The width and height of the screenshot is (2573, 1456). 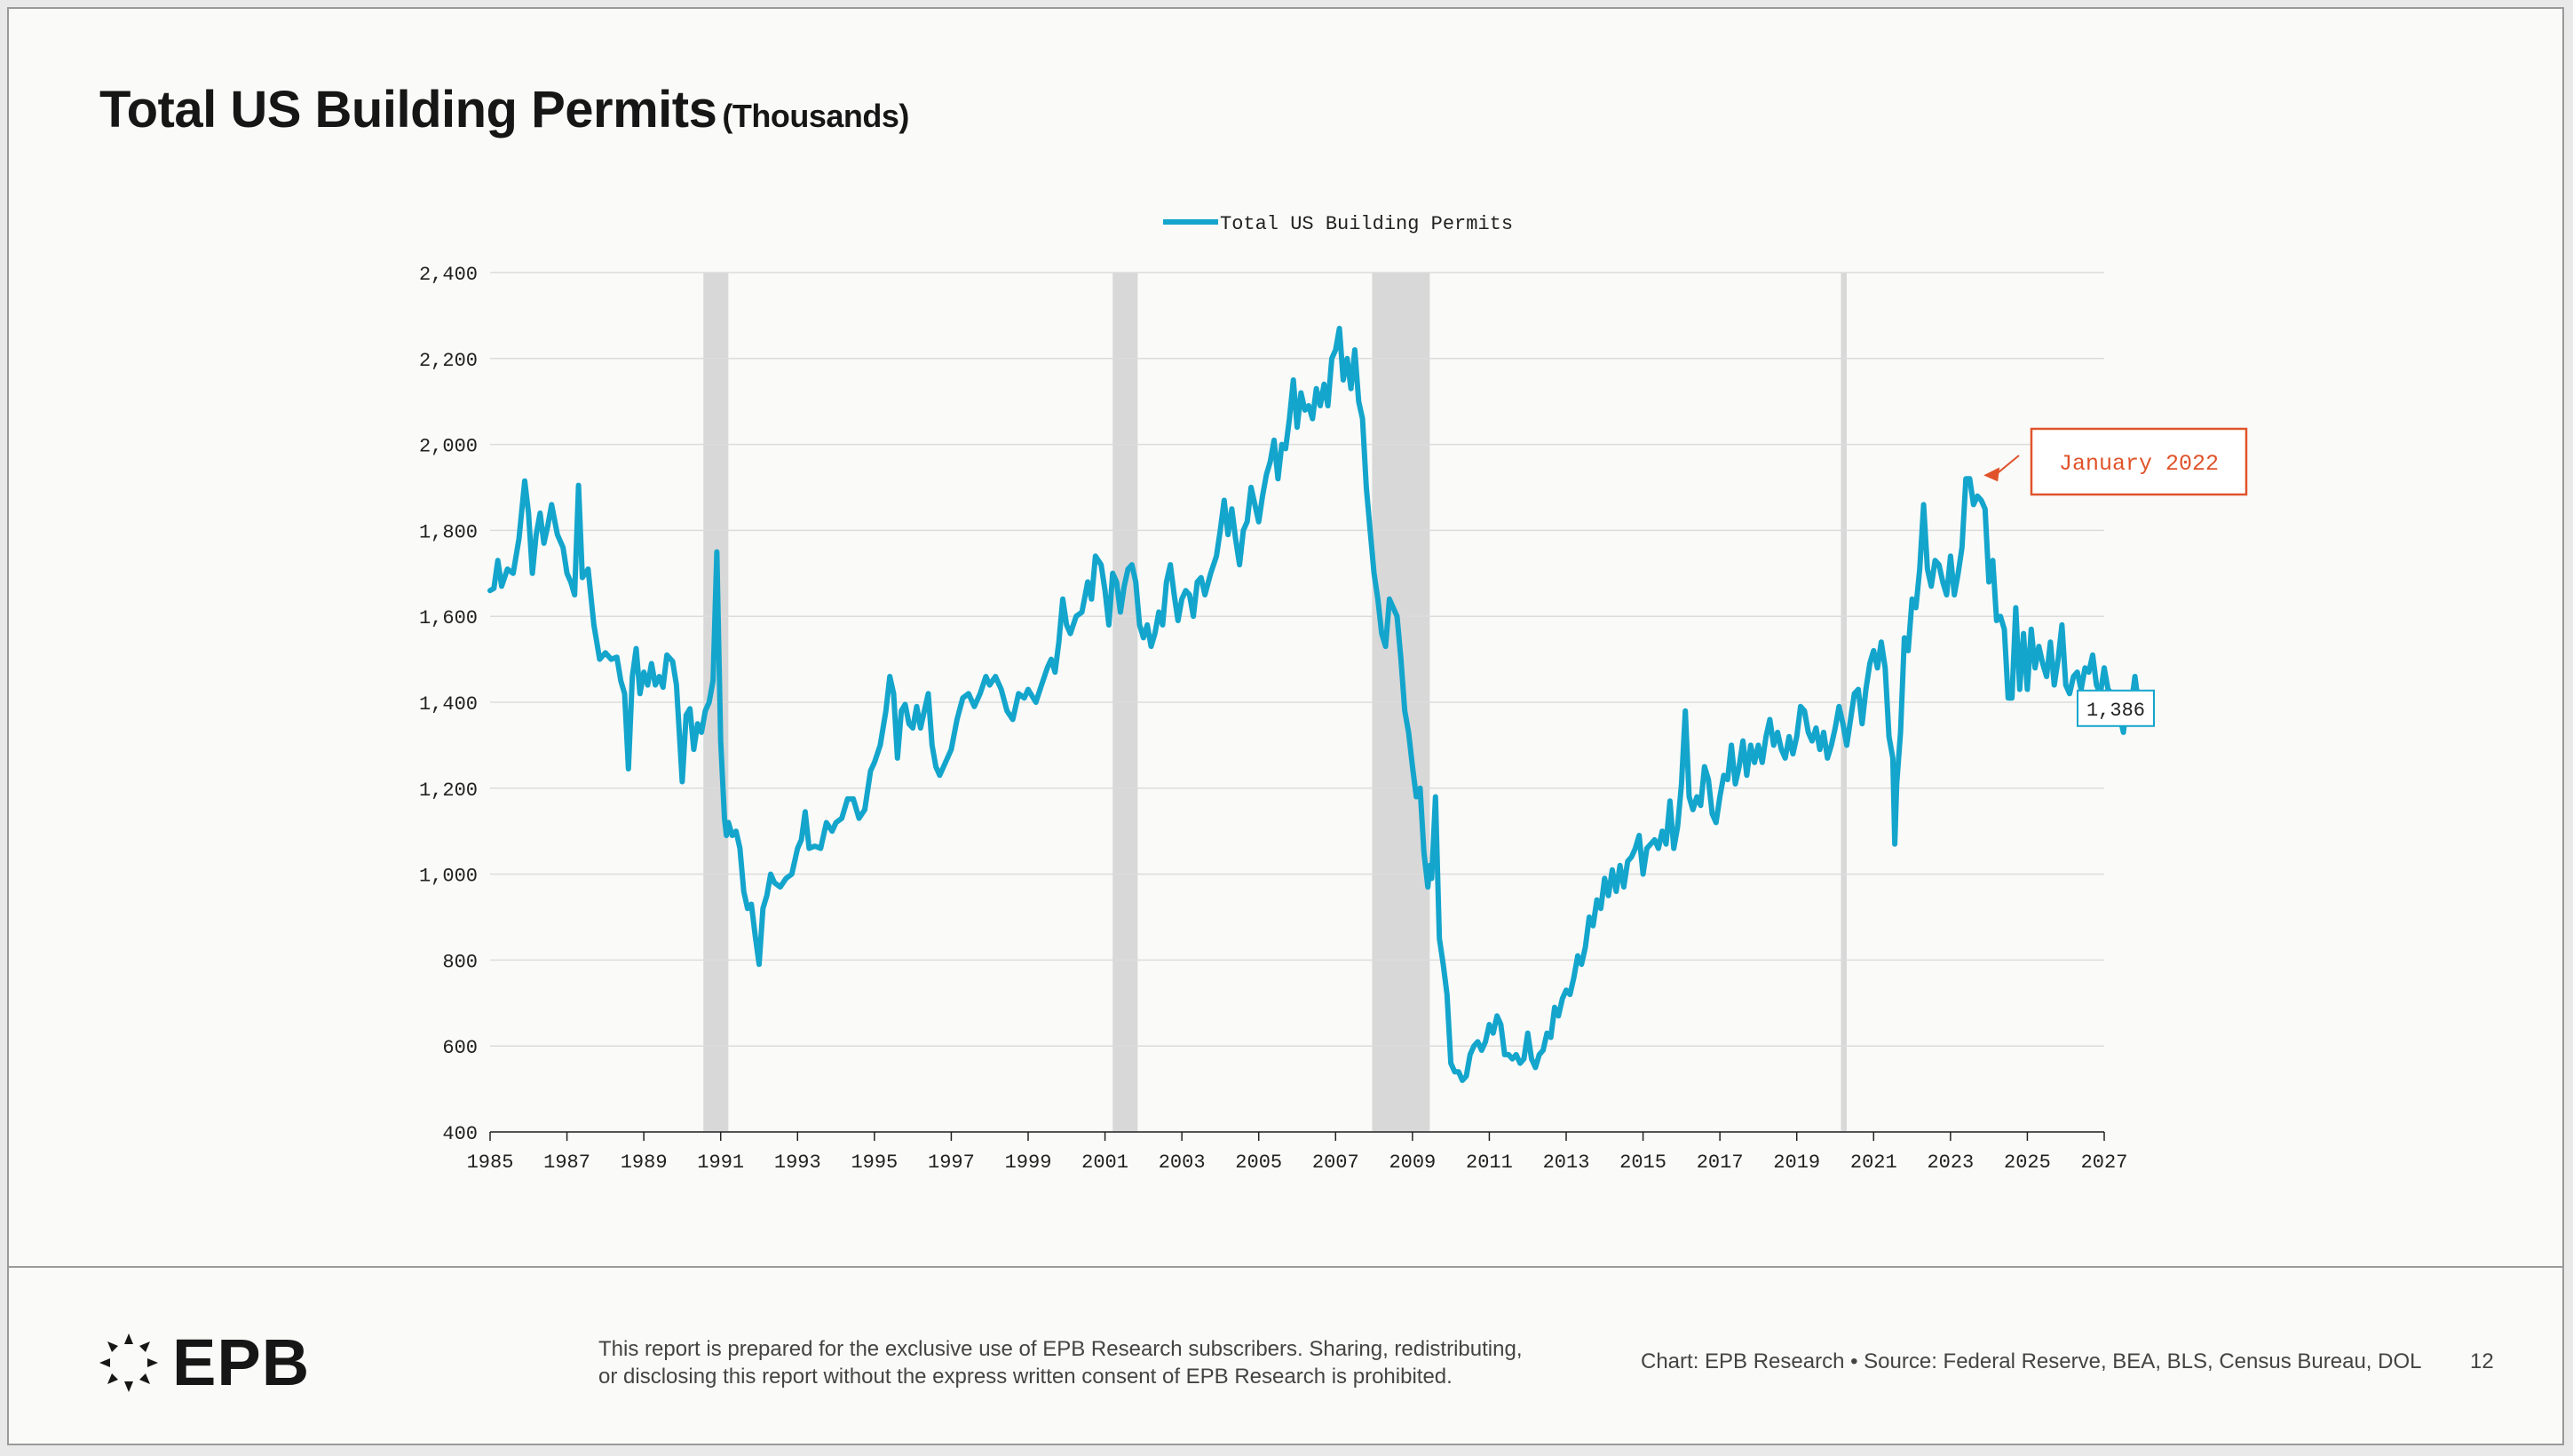 I want to click on y-tick-label-1800: 1,800, so click(x=448, y=532).